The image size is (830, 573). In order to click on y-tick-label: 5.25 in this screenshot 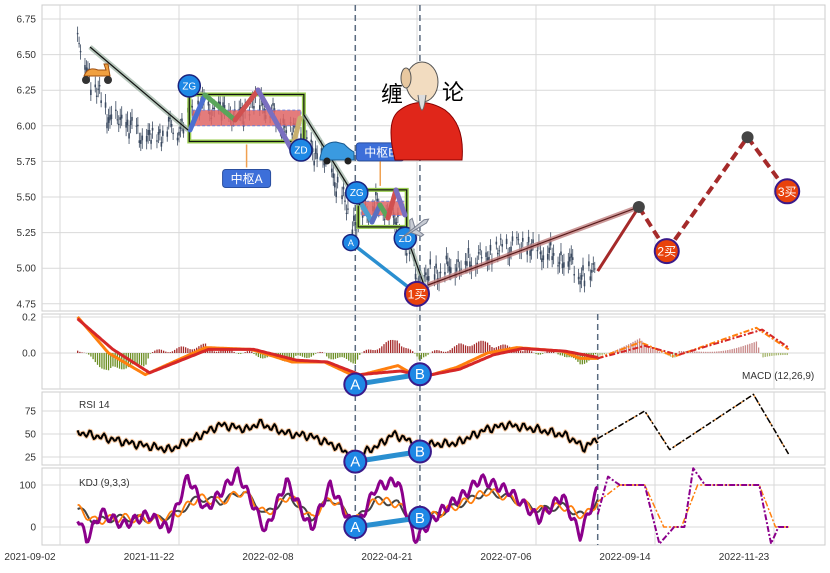, I will do `click(27, 233)`.